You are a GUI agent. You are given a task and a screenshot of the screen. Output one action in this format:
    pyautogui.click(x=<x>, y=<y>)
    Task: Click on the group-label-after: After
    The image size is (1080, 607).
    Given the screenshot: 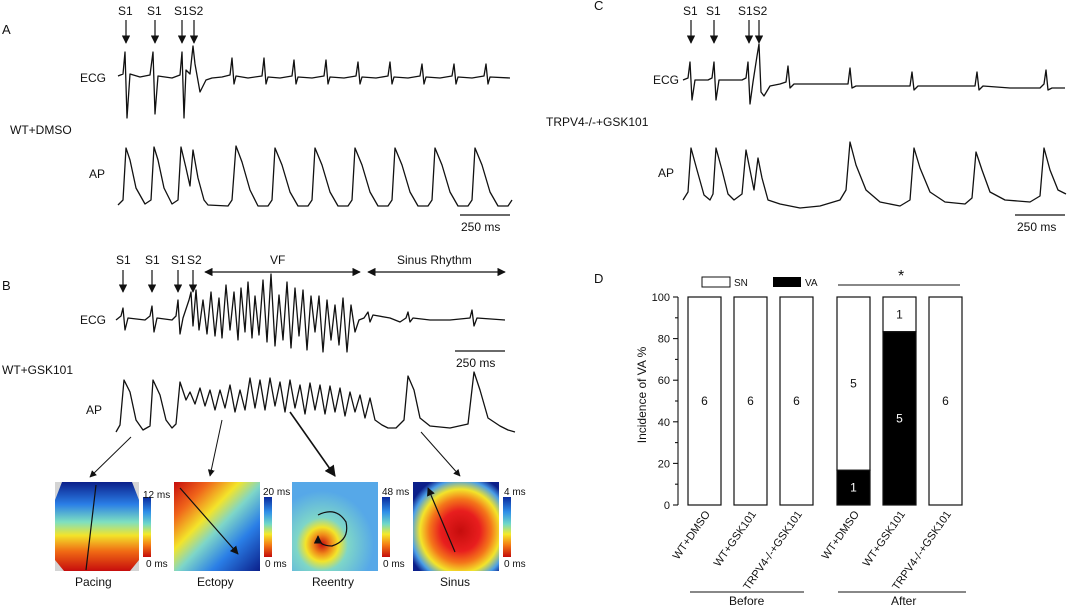 What is the action you would take?
    pyautogui.click(x=903, y=600)
    